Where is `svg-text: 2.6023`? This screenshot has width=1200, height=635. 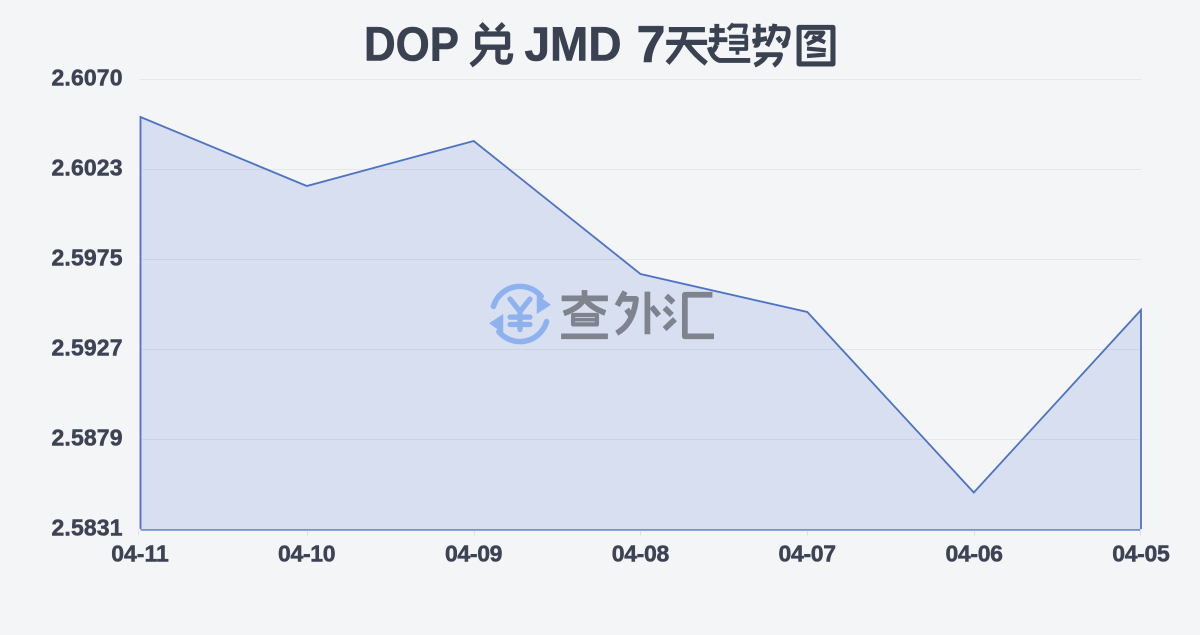 svg-text: 2.6023 is located at coordinates (87, 168).